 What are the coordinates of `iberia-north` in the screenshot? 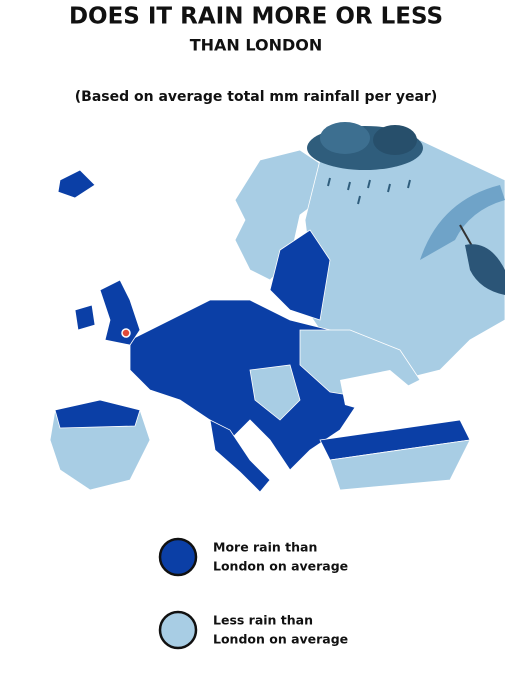 It's located at (97, 414).